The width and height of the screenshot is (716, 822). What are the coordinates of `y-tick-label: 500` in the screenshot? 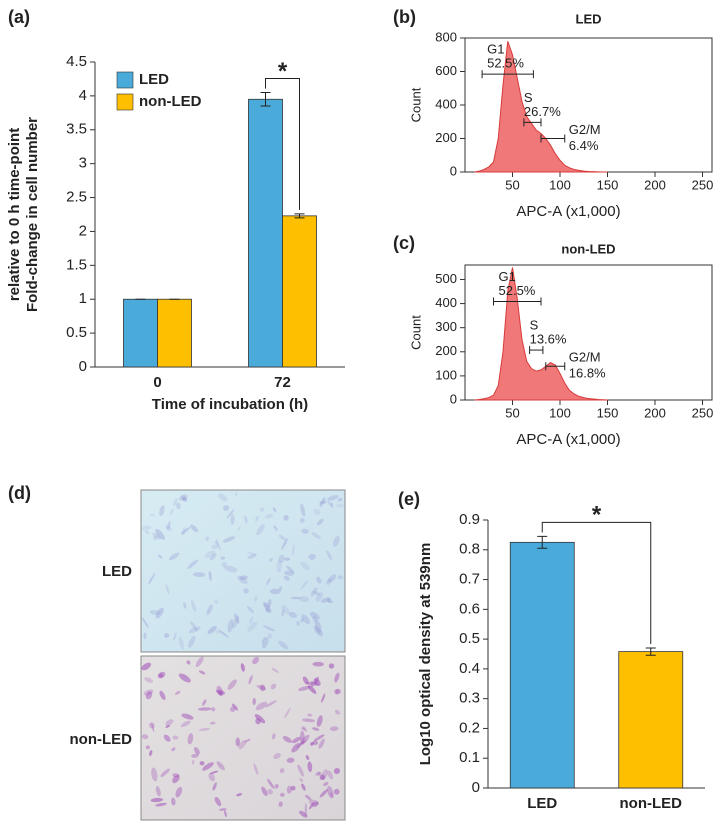 It's located at (446, 278).